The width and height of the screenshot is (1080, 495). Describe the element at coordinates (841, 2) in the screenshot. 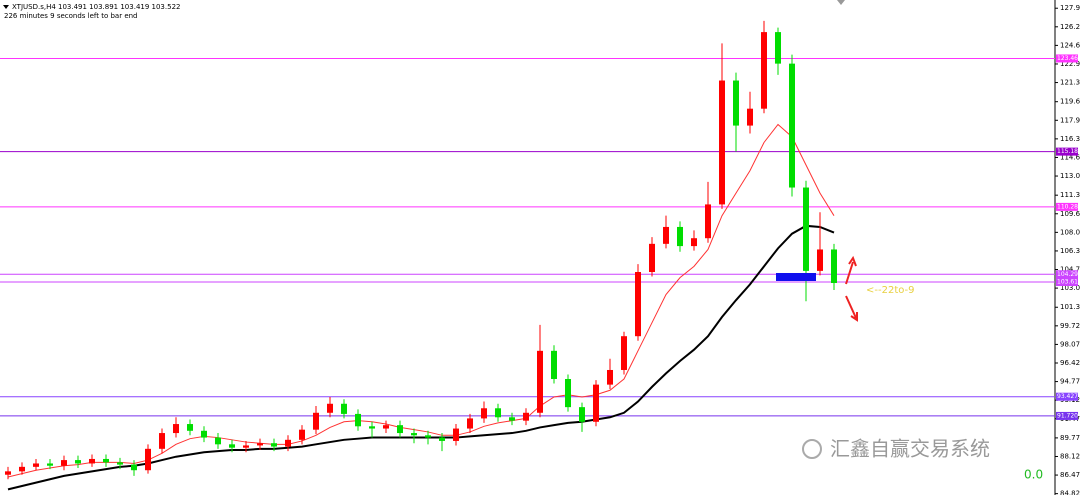

I see `shift-marker` at that location.